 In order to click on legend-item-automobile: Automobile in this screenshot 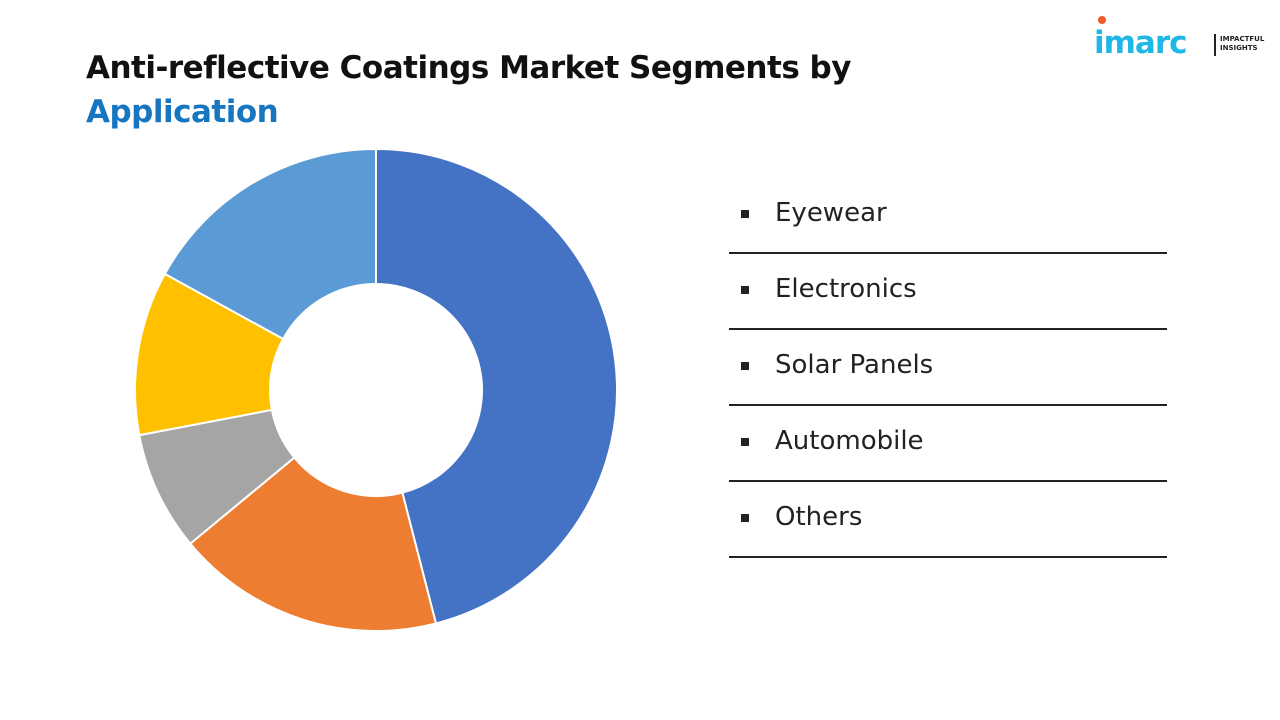, I will do `click(948, 444)`.